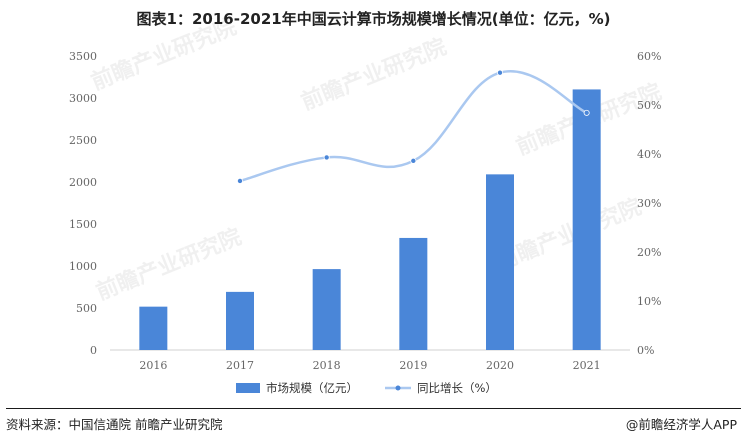 This screenshot has width=747, height=441. What do you see at coordinates (457, 388) in the screenshot?
I see `legend-line-label: 同比增长（%）` at bounding box center [457, 388].